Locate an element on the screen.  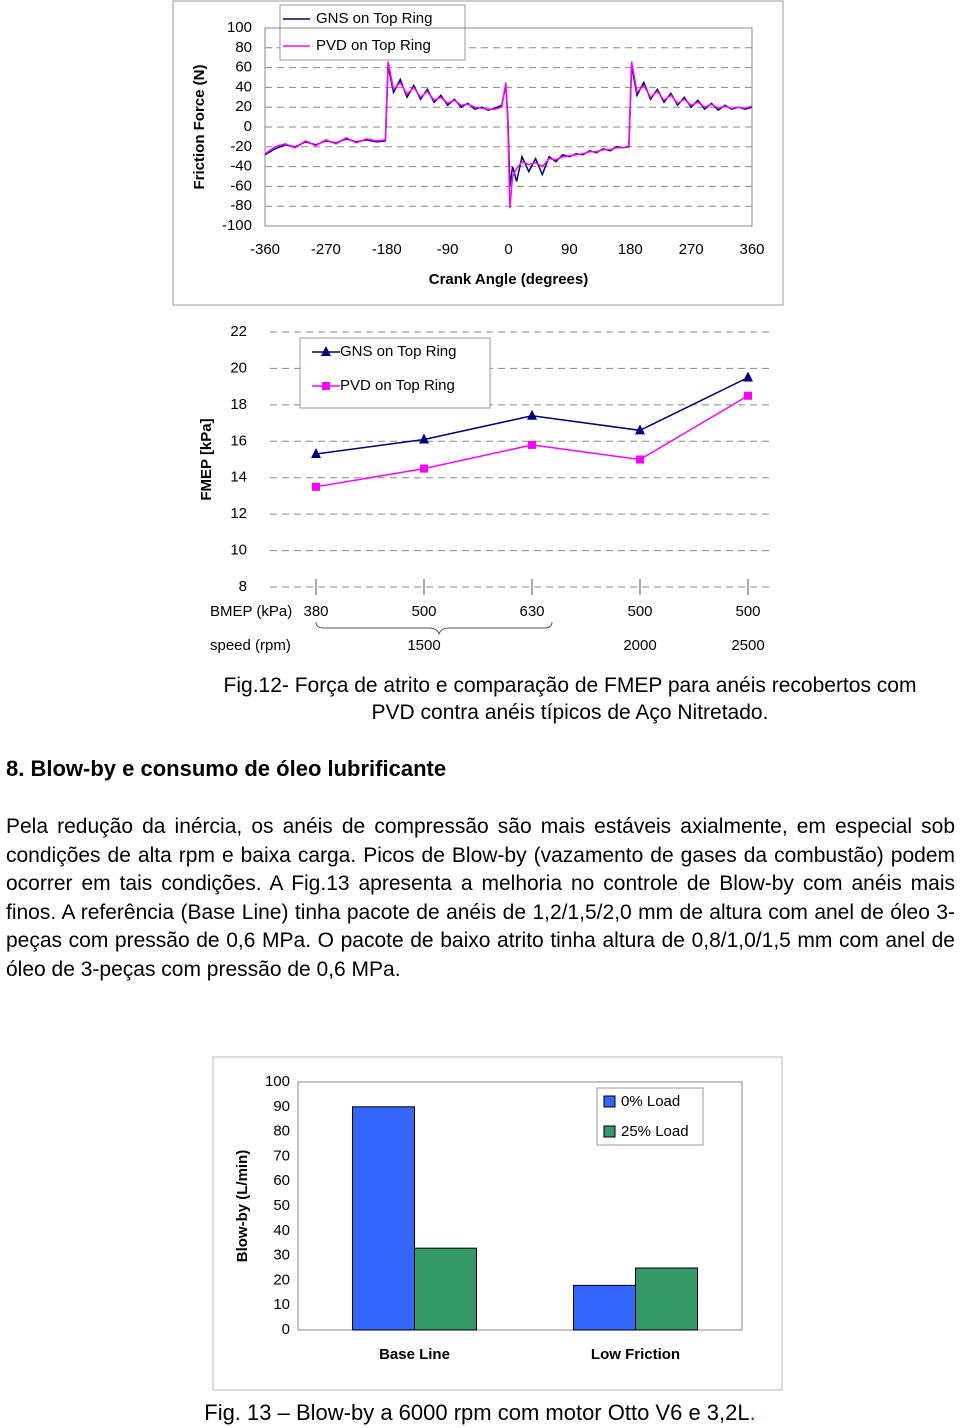
x-tick-label: 380 is located at coordinates (315, 611).